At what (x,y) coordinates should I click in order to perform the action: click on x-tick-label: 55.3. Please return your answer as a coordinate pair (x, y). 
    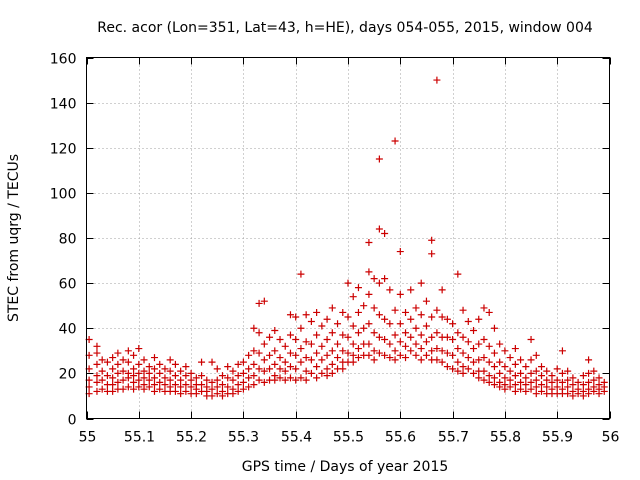
    Looking at the image, I should click on (243, 438).